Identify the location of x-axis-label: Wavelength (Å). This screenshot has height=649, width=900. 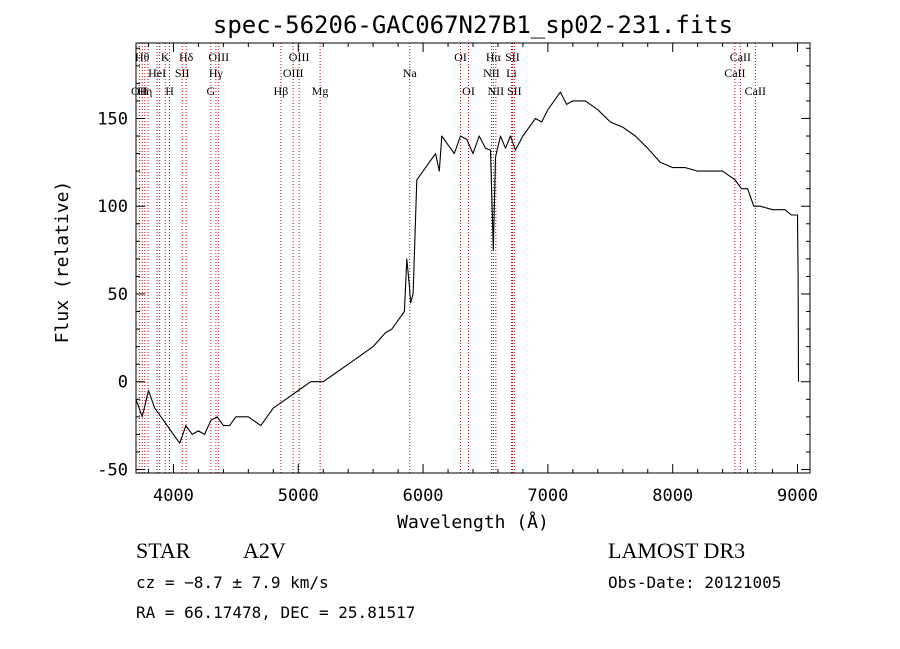
(473, 522).